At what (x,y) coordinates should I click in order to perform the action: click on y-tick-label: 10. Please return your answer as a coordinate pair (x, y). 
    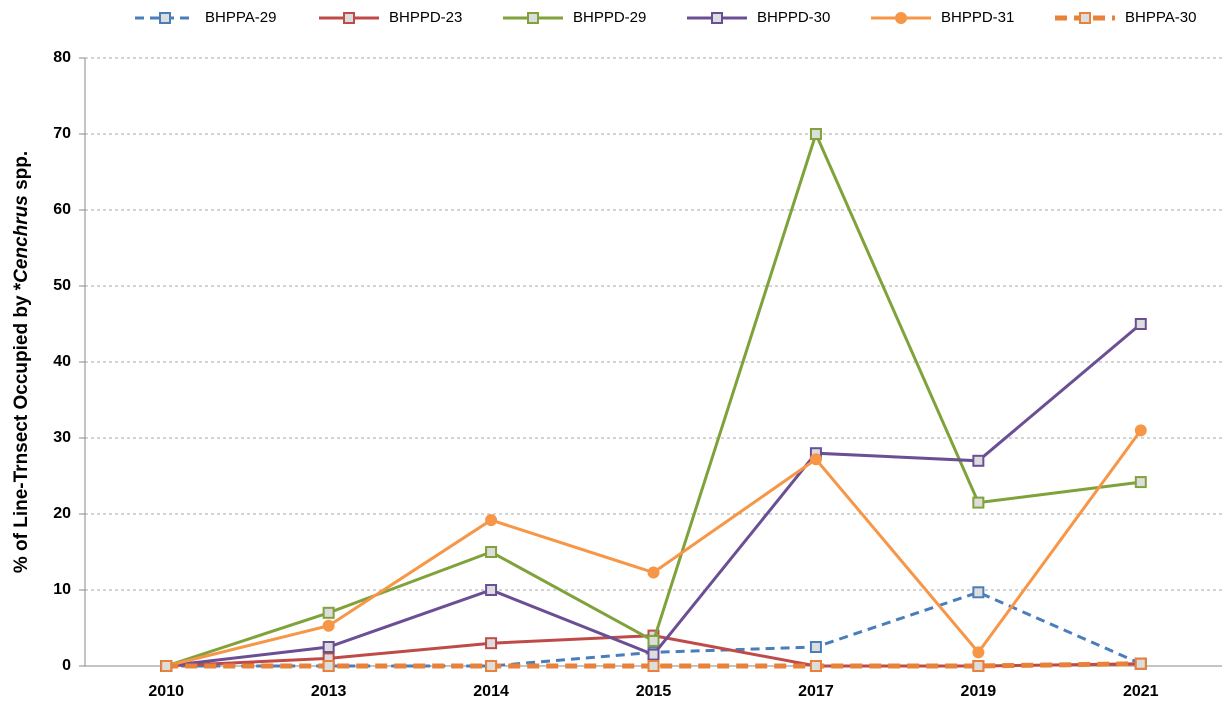
    Looking at the image, I should click on (62, 589).